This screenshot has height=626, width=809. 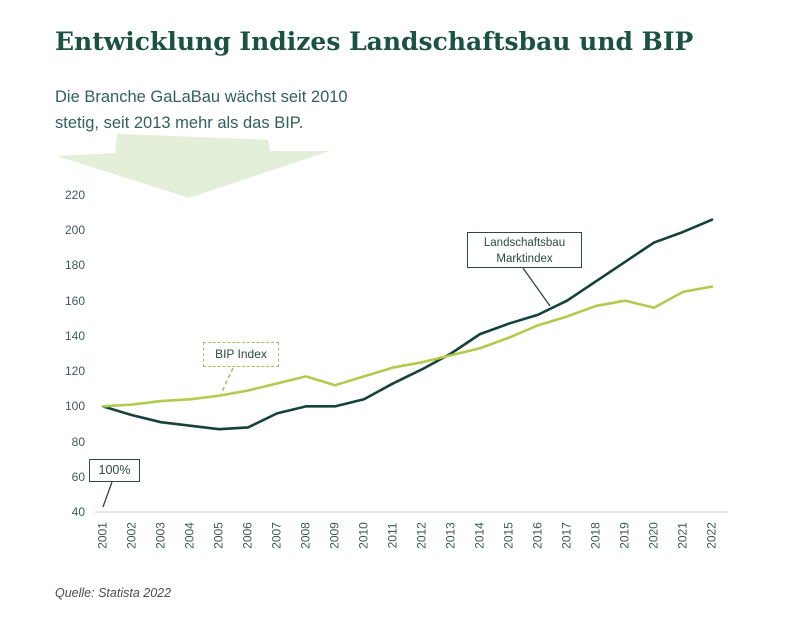 What do you see at coordinates (74, 300) in the screenshot?
I see `y-tick-160: 160` at bounding box center [74, 300].